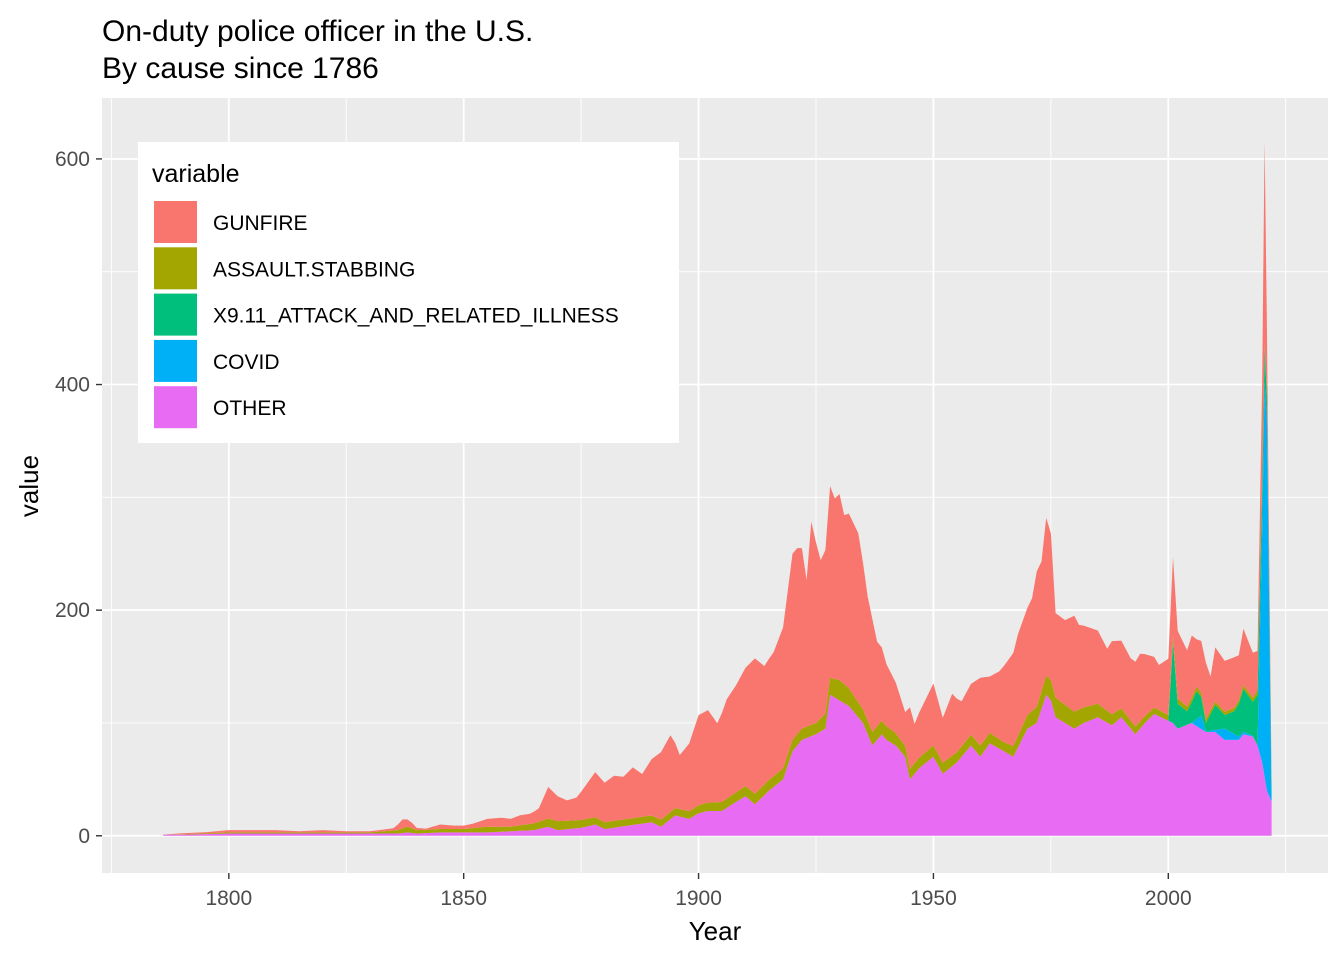 This screenshot has height=960, width=1344. Describe the element at coordinates (317, 31) in the screenshot. I see `chart-title: On-duty police officer in the U.S.` at that location.